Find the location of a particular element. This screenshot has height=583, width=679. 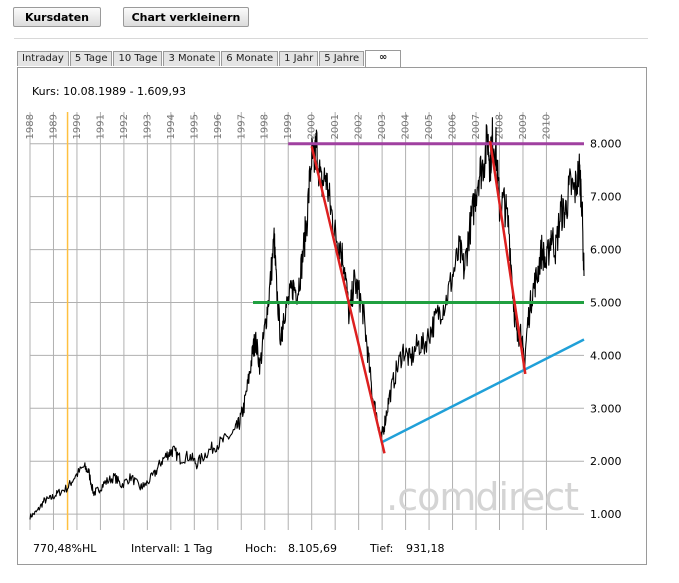

x-tick-label: 1999 is located at coordinates (288, 126).